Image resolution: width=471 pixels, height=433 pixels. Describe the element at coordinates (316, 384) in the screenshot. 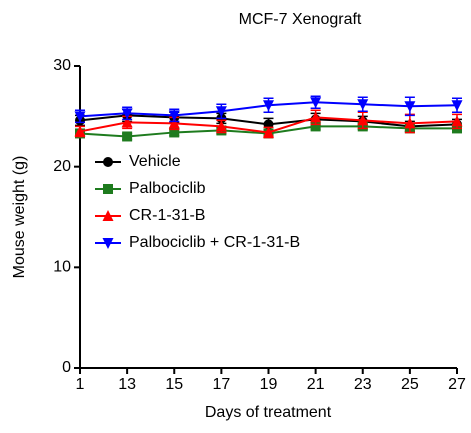

I see `x-tick-label: 21` at that location.